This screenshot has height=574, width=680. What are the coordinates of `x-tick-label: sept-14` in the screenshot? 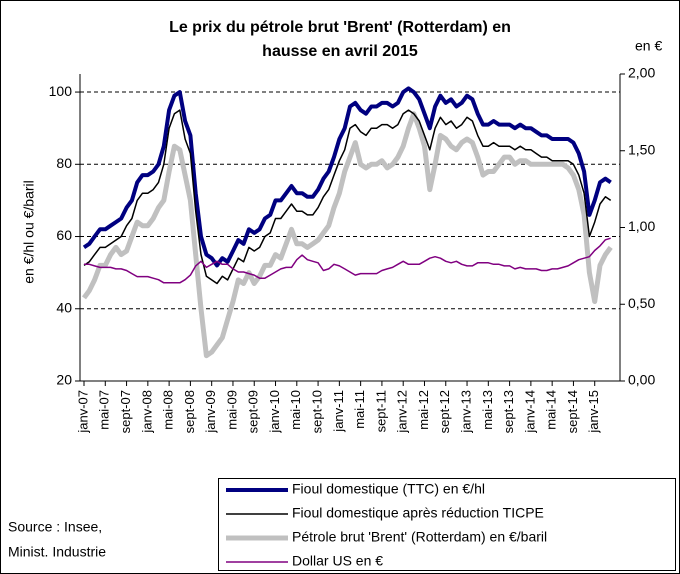 It's located at (572, 411).